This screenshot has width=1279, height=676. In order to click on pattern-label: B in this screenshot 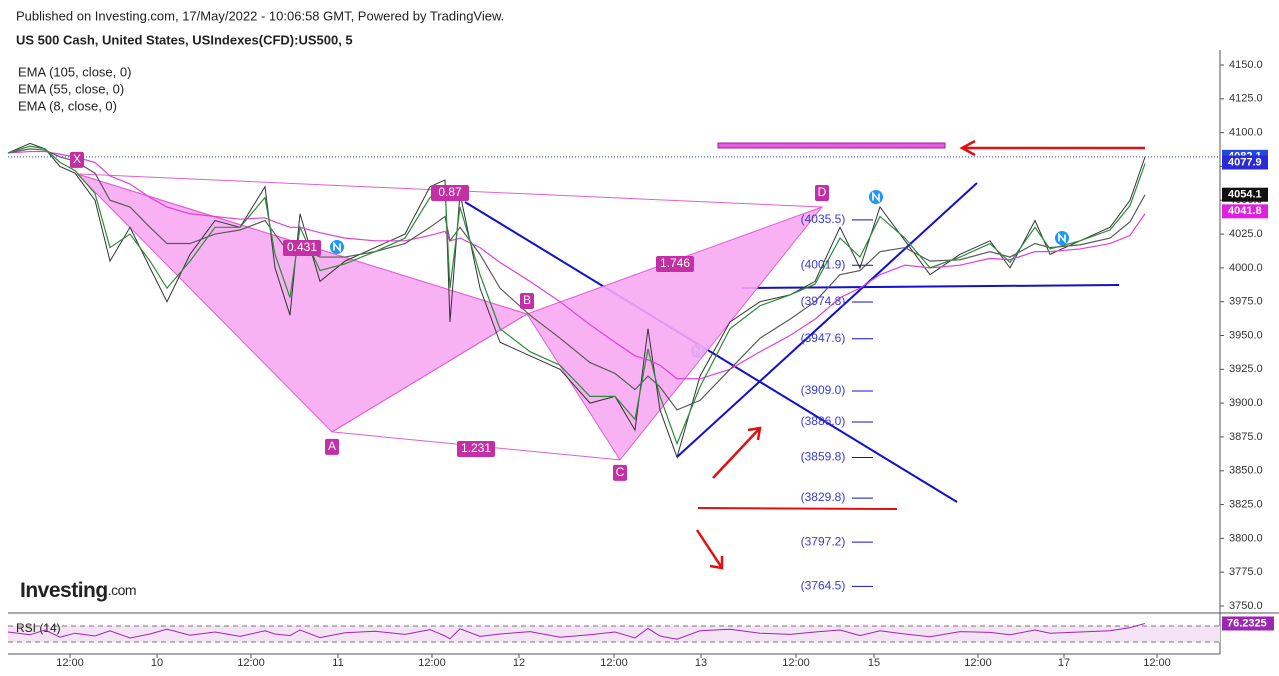, I will do `click(527, 300)`.